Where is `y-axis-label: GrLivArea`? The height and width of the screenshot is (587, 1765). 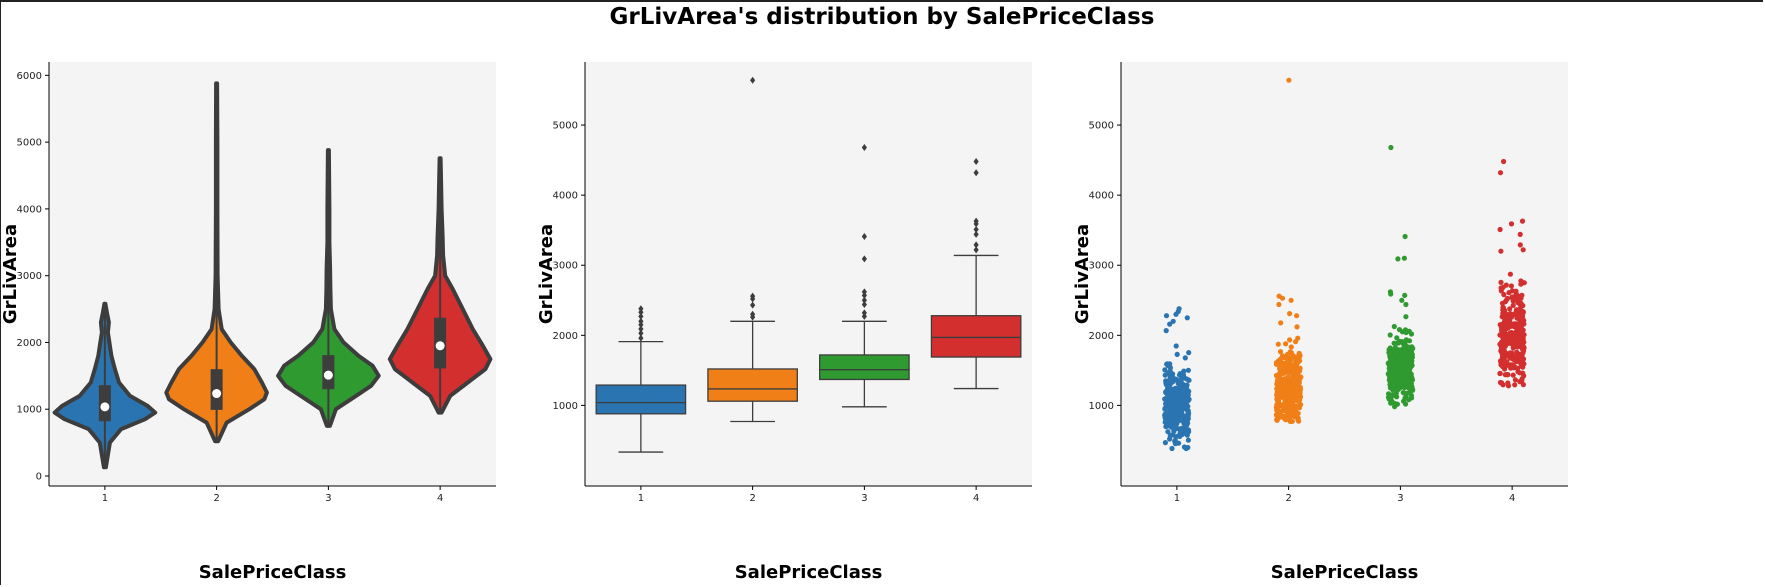
y-axis-label: GrLivArea is located at coordinates (10, 274).